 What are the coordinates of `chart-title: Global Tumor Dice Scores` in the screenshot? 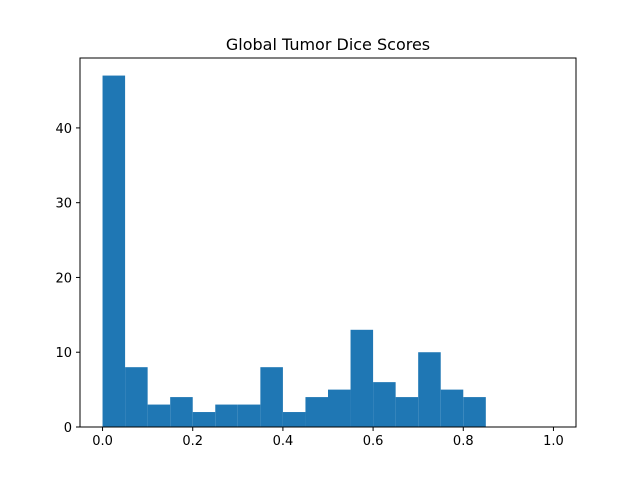 It's located at (328, 44).